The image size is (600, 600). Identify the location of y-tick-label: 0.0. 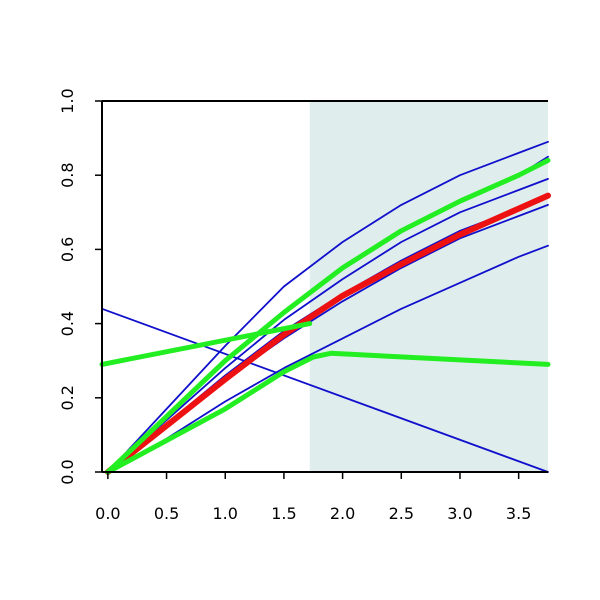
(67, 471).